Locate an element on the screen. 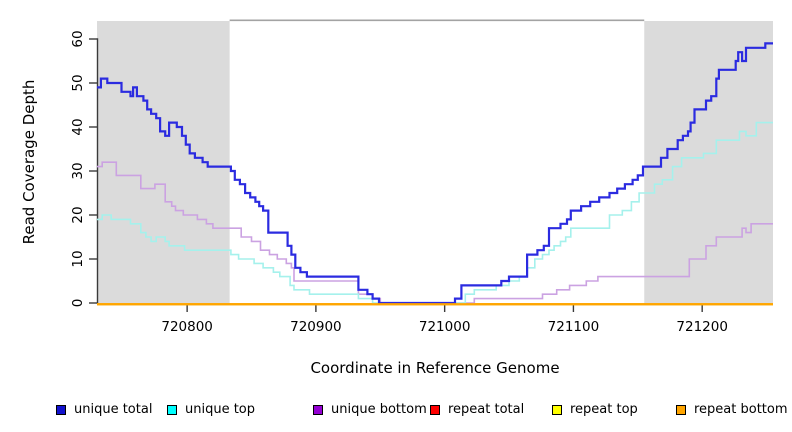 The image size is (792, 432). shaded-region is located at coordinates (708, 162).